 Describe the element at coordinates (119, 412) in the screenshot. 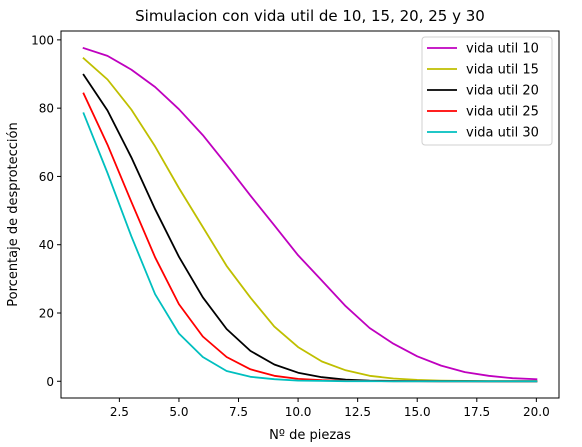

I see `x-tick-label: 2.5` at that location.